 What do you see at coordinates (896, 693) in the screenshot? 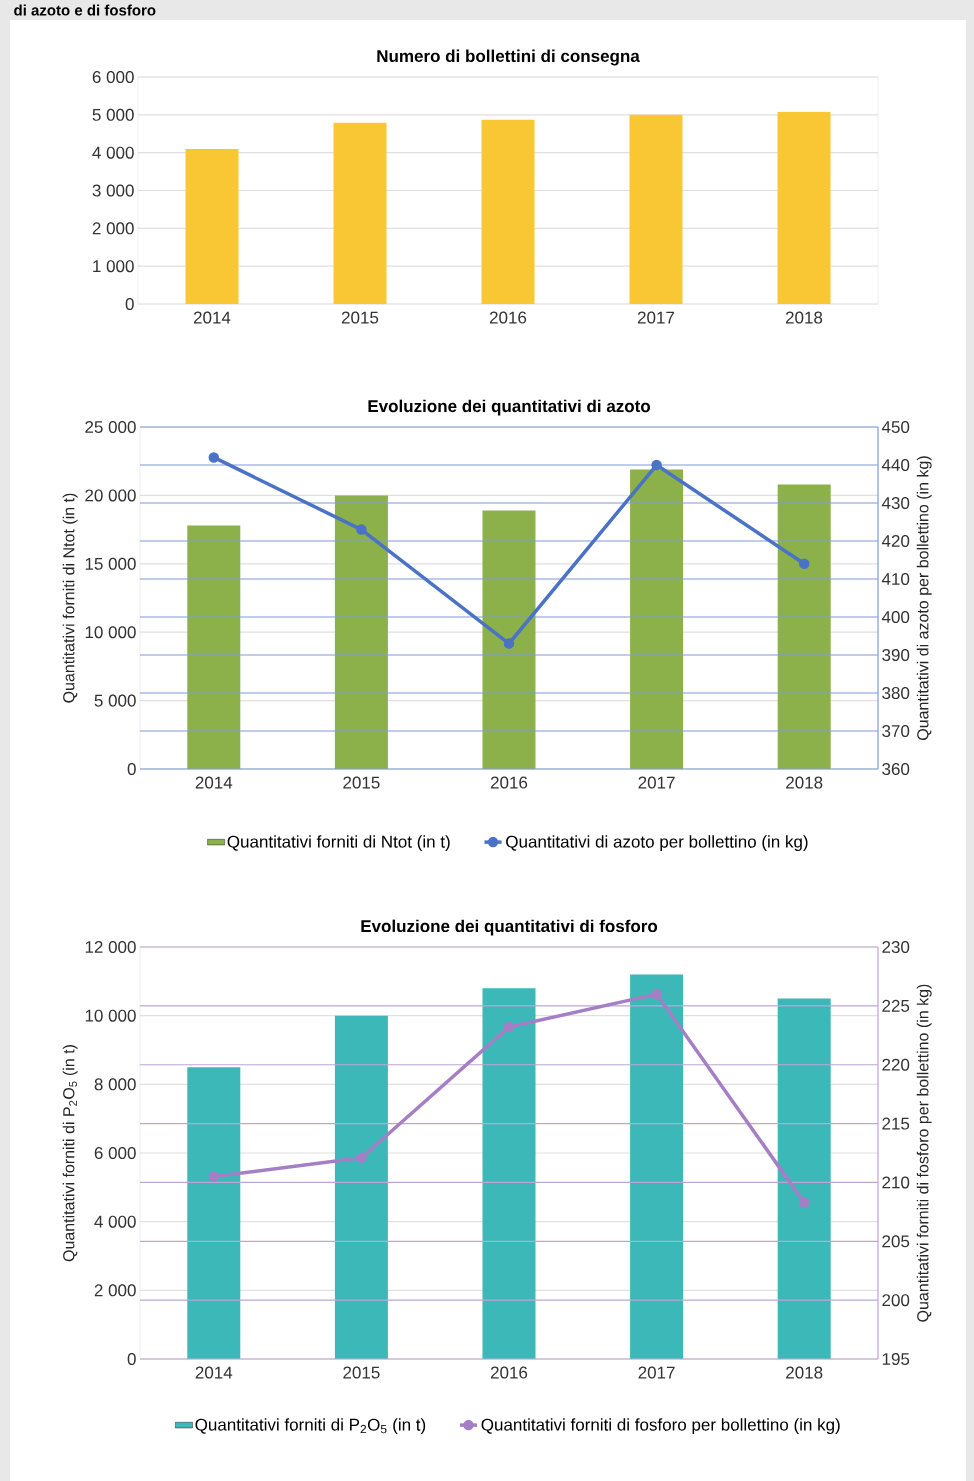
I see `y2-tick-label: 380` at bounding box center [896, 693].